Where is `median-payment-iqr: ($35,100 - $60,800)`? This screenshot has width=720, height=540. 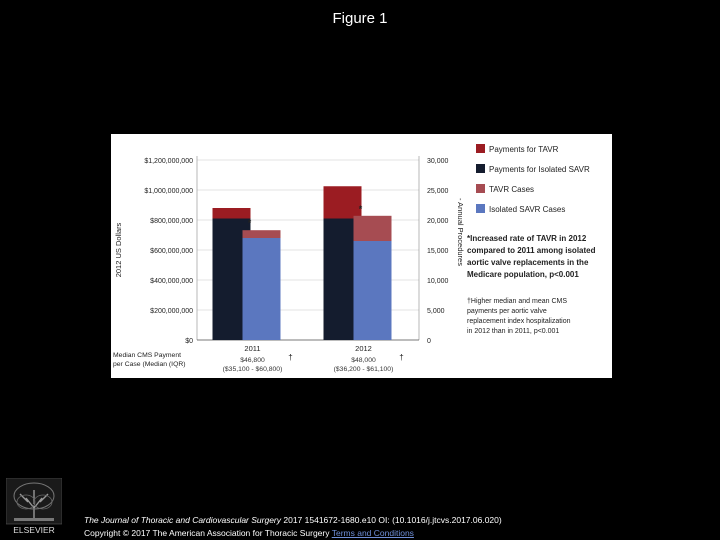 median-payment-iqr: ($35,100 - $60,800) is located at coordinates (253, 369).